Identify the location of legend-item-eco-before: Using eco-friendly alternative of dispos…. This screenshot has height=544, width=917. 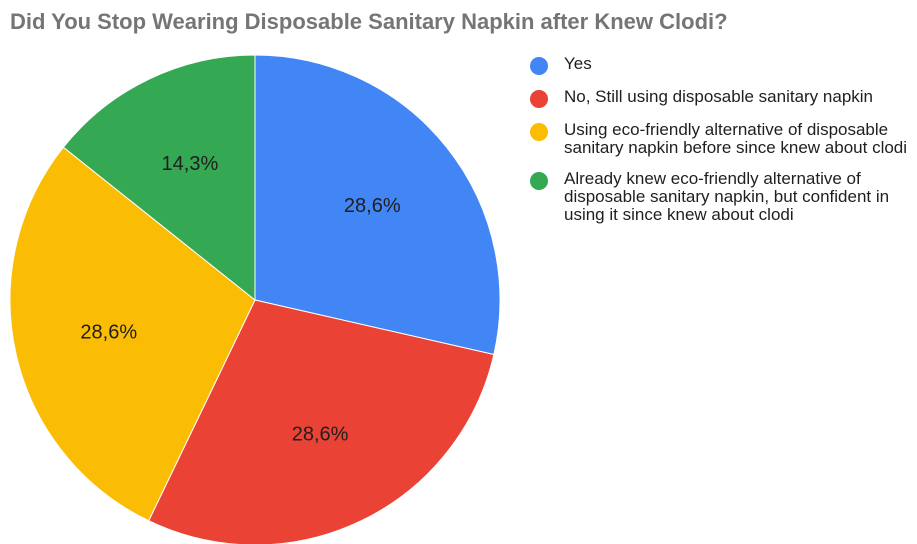
(722, 139).